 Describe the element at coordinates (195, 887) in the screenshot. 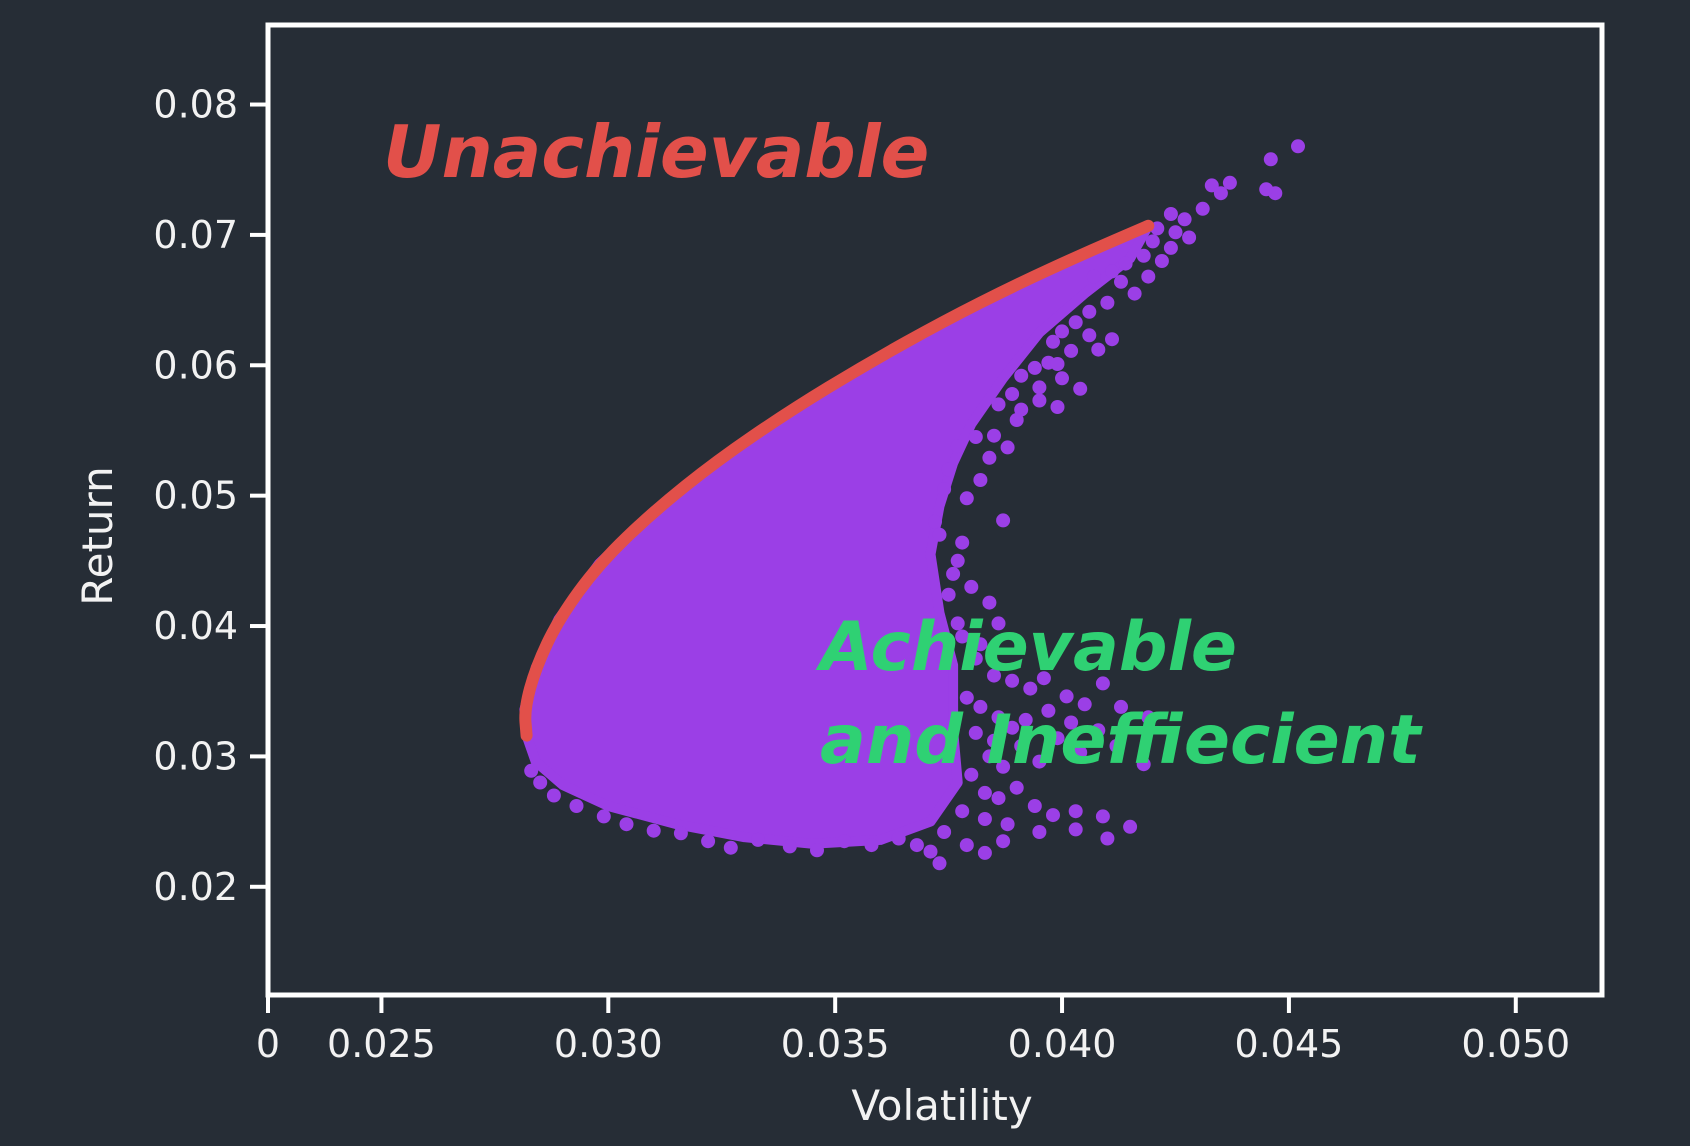

I see `y-tick-label: 0.02` at that location.